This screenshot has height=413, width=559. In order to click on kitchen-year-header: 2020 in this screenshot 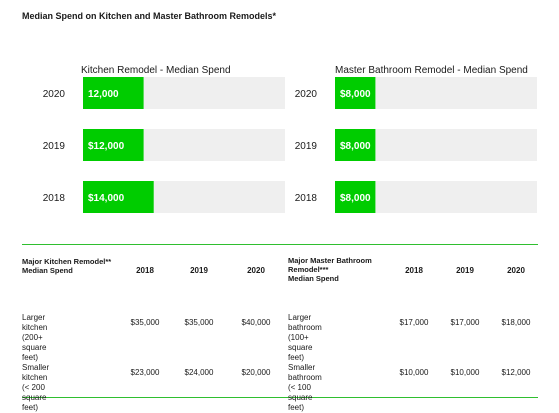, I will do `click(256, 270)`.